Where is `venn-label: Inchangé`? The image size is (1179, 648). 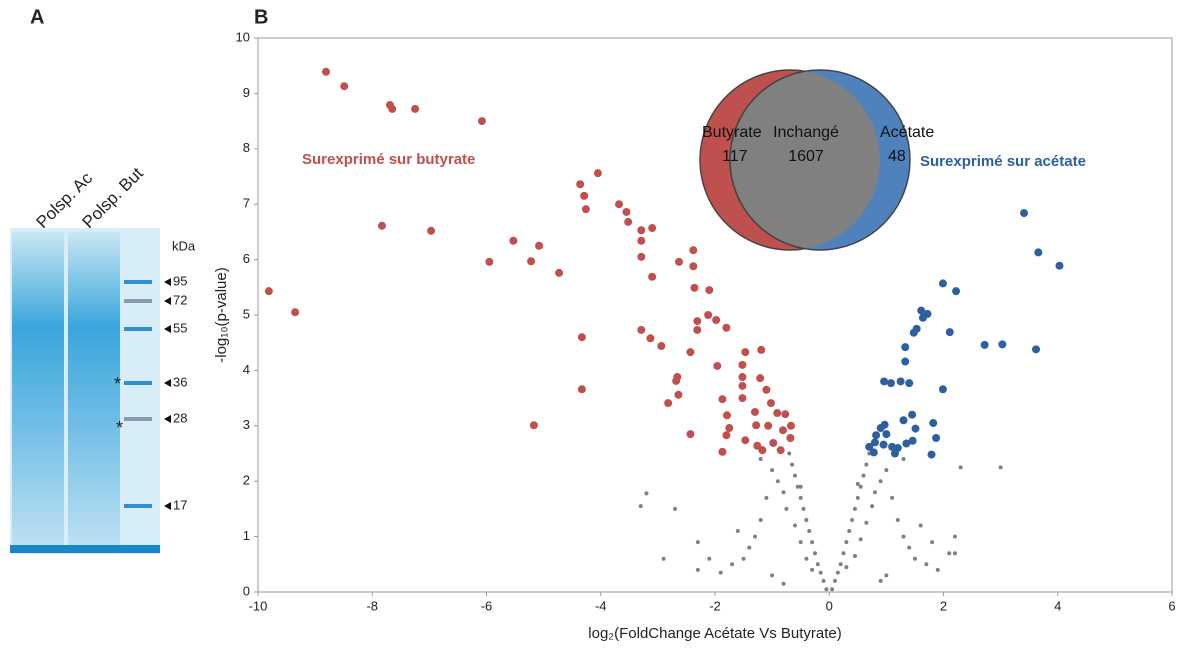 venn-label: Inchangé is located at coordinates (806, 132).